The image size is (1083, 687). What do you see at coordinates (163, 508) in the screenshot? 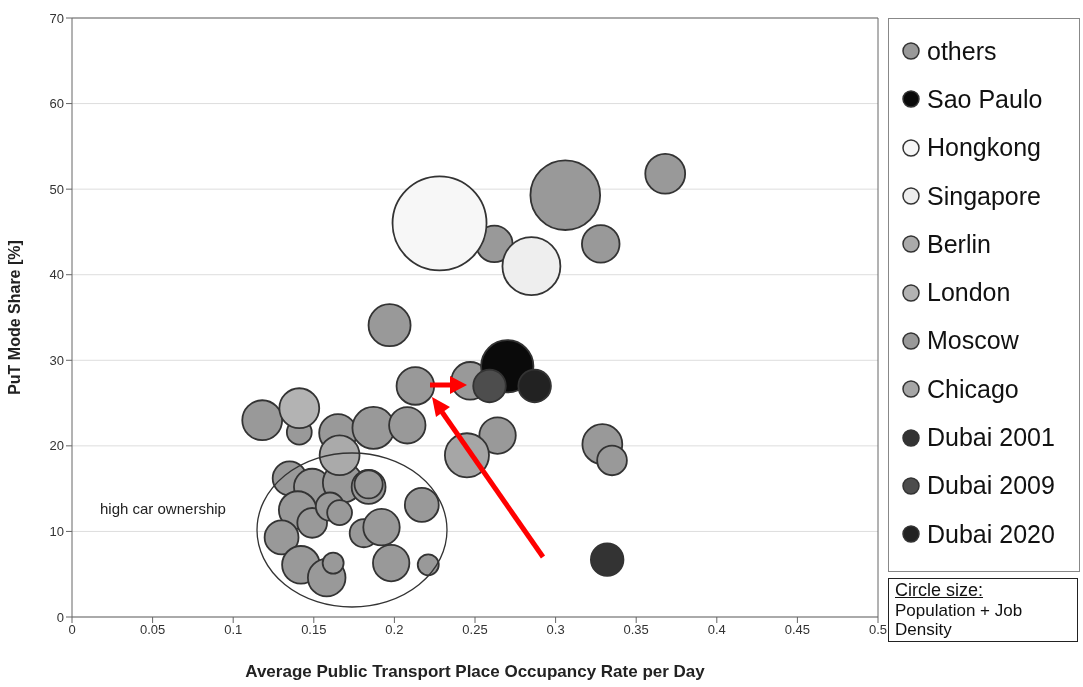
I see `annotation: high car ownership` at bounding box center [163, 508].